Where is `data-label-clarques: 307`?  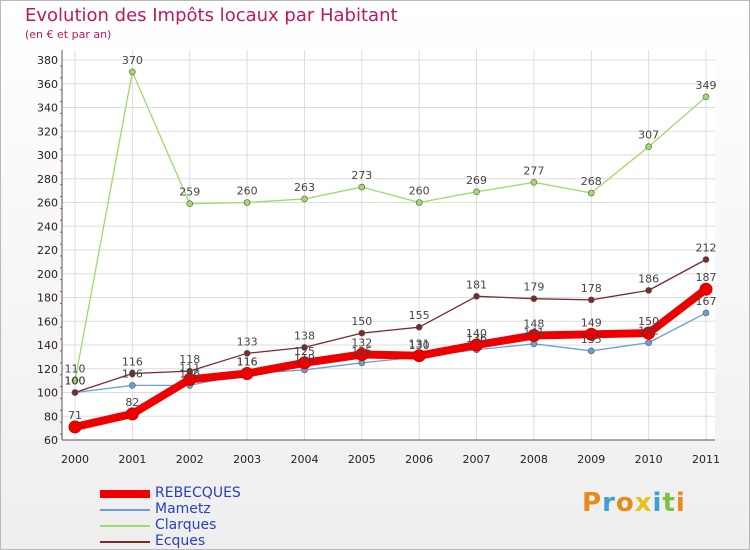 data-label-clarques: 307 is located at coordinates (648, 135).